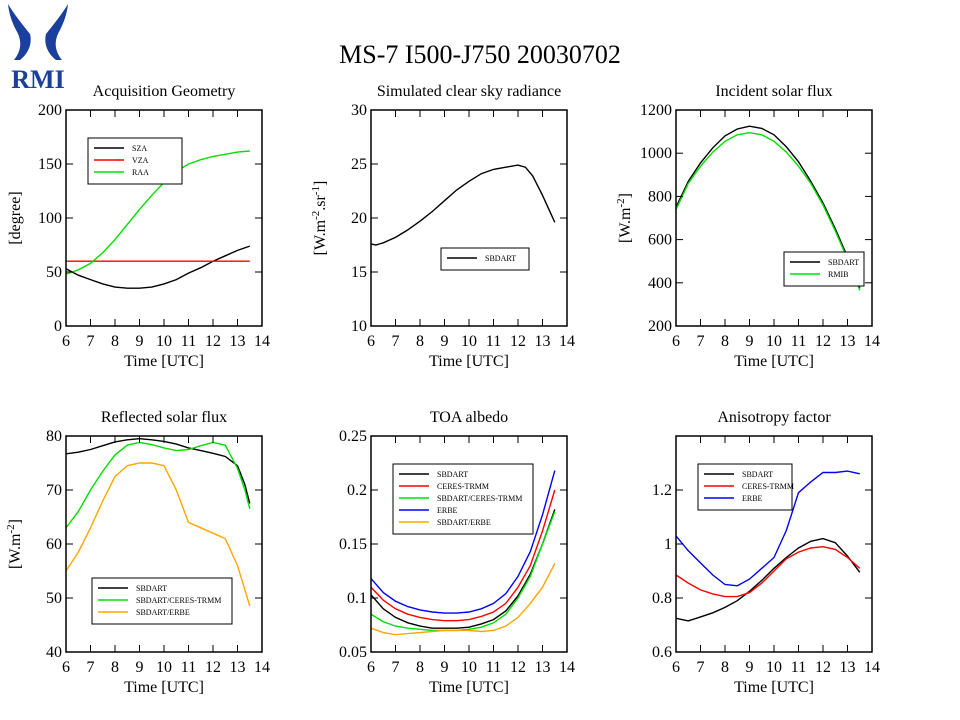 The width and height of the screenshot is (960, 720). I want to click on legend-label: VZA, so click(140, 160).